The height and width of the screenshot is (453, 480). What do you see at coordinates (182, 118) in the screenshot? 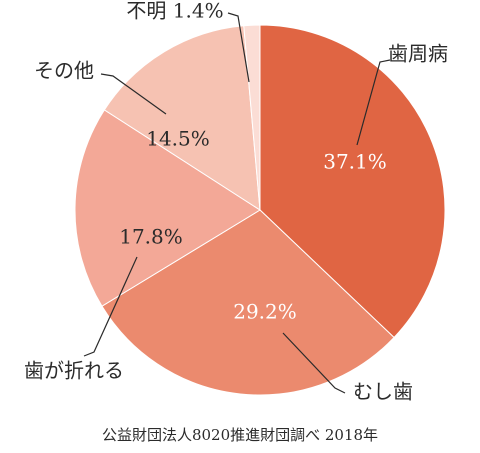
I see `pie-slice` at bounding box center [182, 118].